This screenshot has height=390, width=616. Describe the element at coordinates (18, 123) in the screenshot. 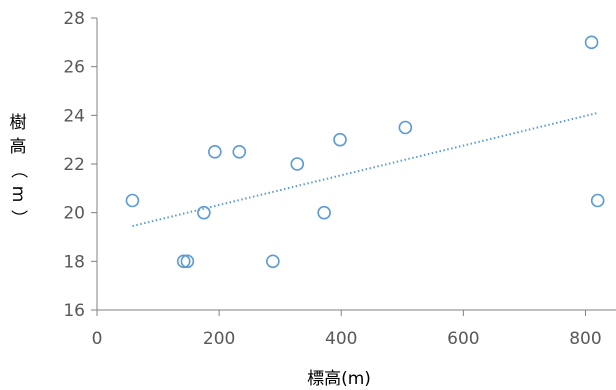

I see `y-axis-title-char: 樹` at that location.